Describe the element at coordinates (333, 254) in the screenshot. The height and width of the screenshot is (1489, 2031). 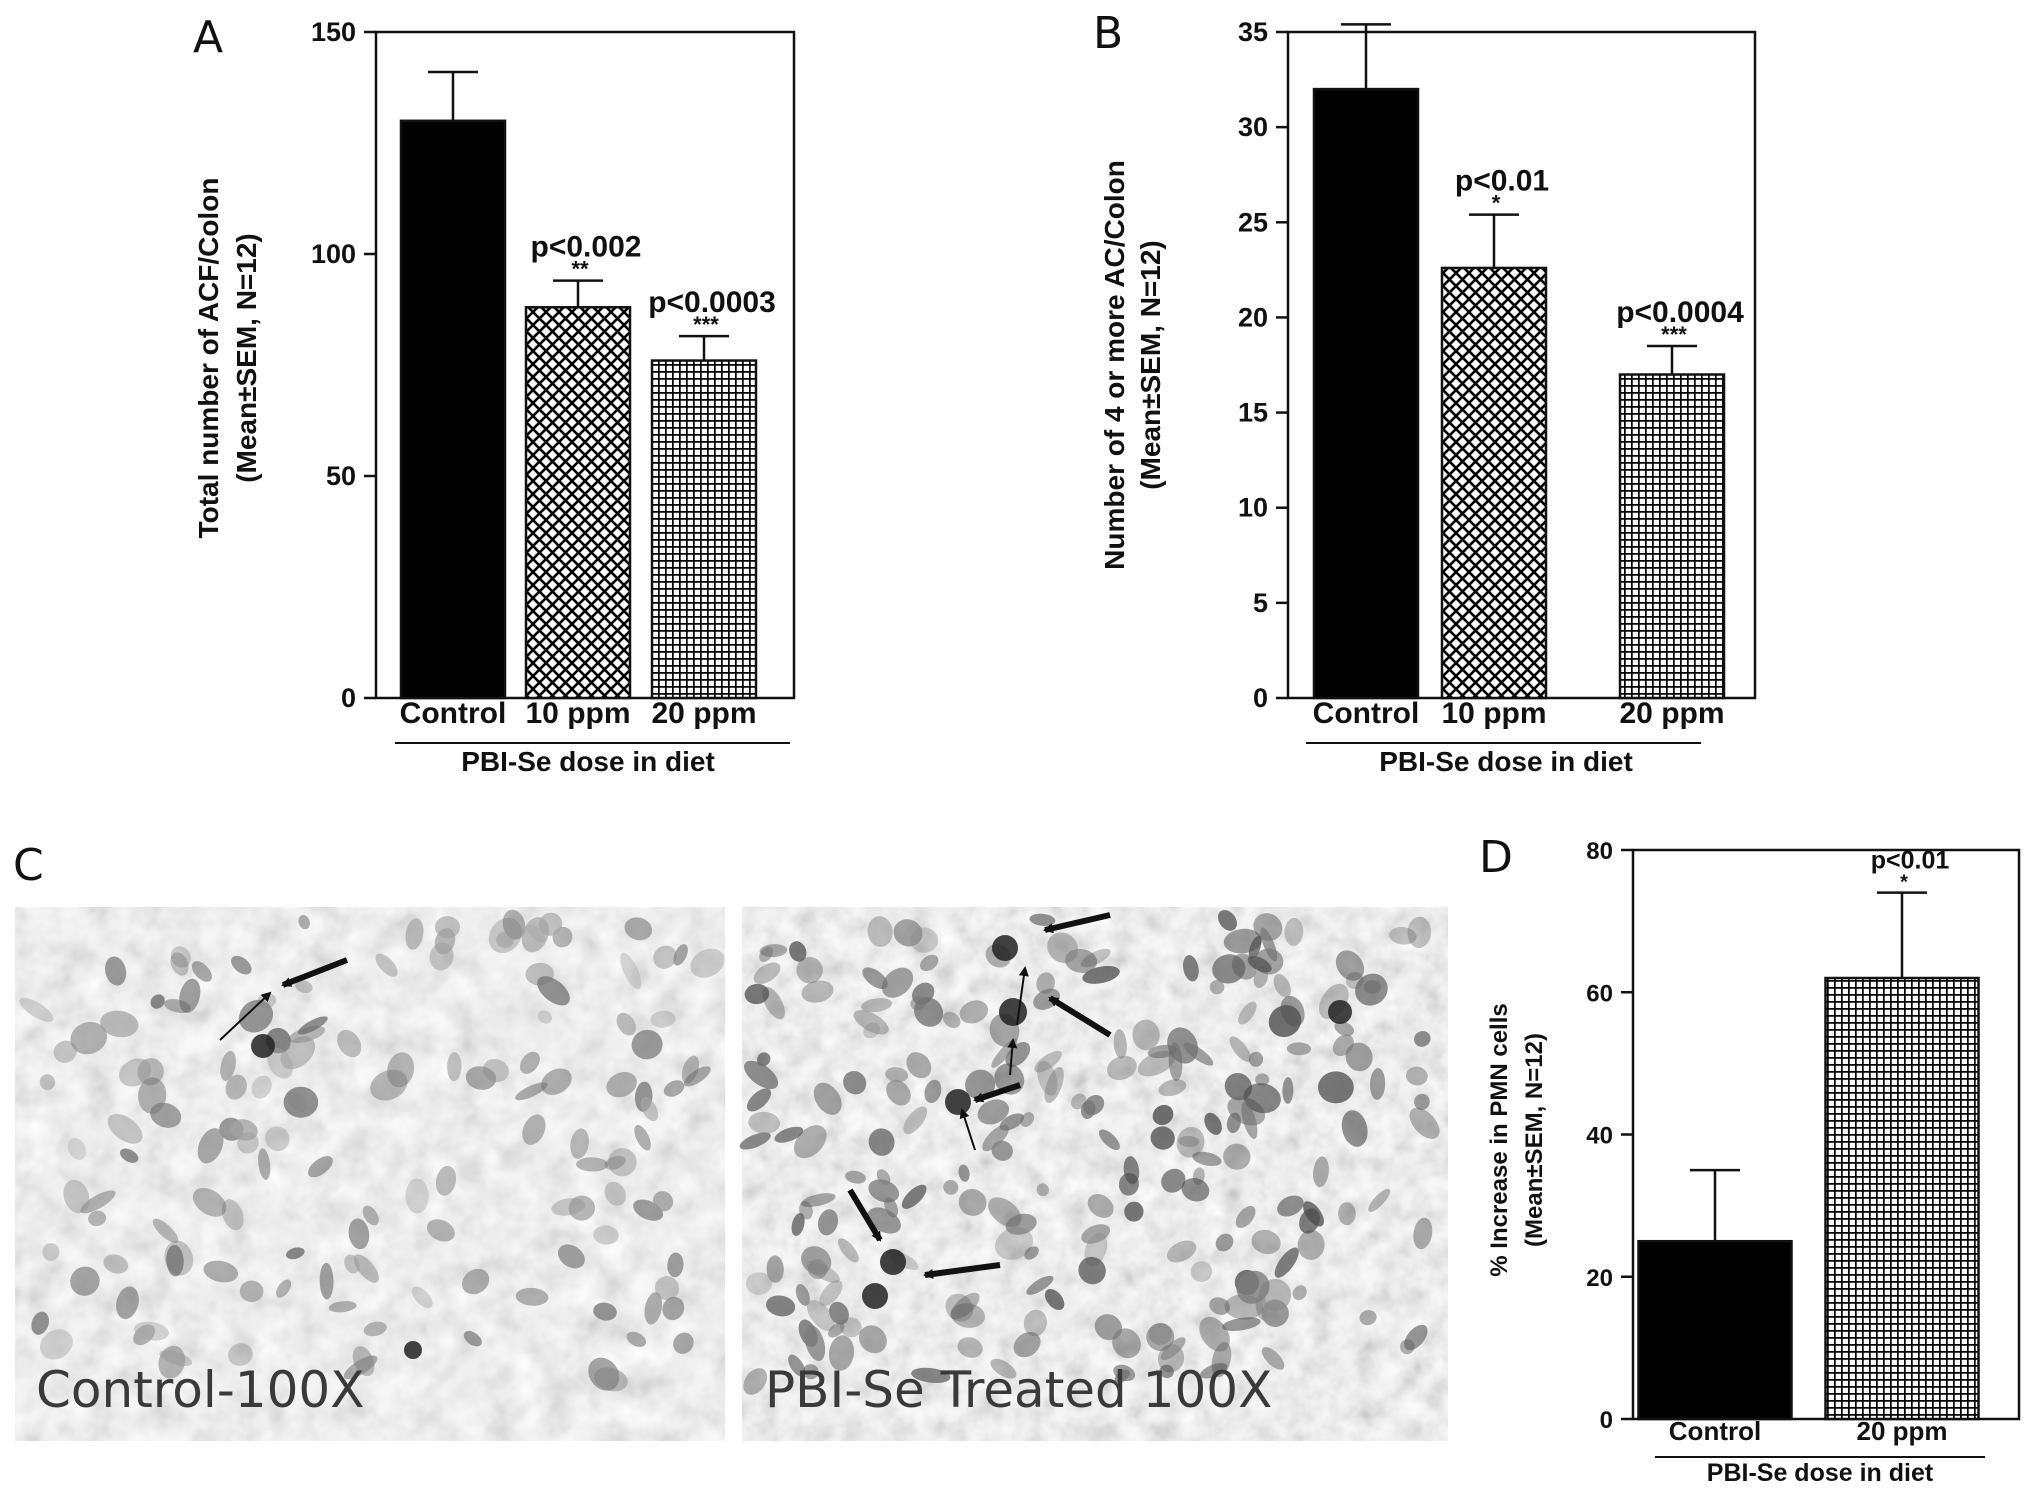
I see `y-tick-label: 100` at that location.